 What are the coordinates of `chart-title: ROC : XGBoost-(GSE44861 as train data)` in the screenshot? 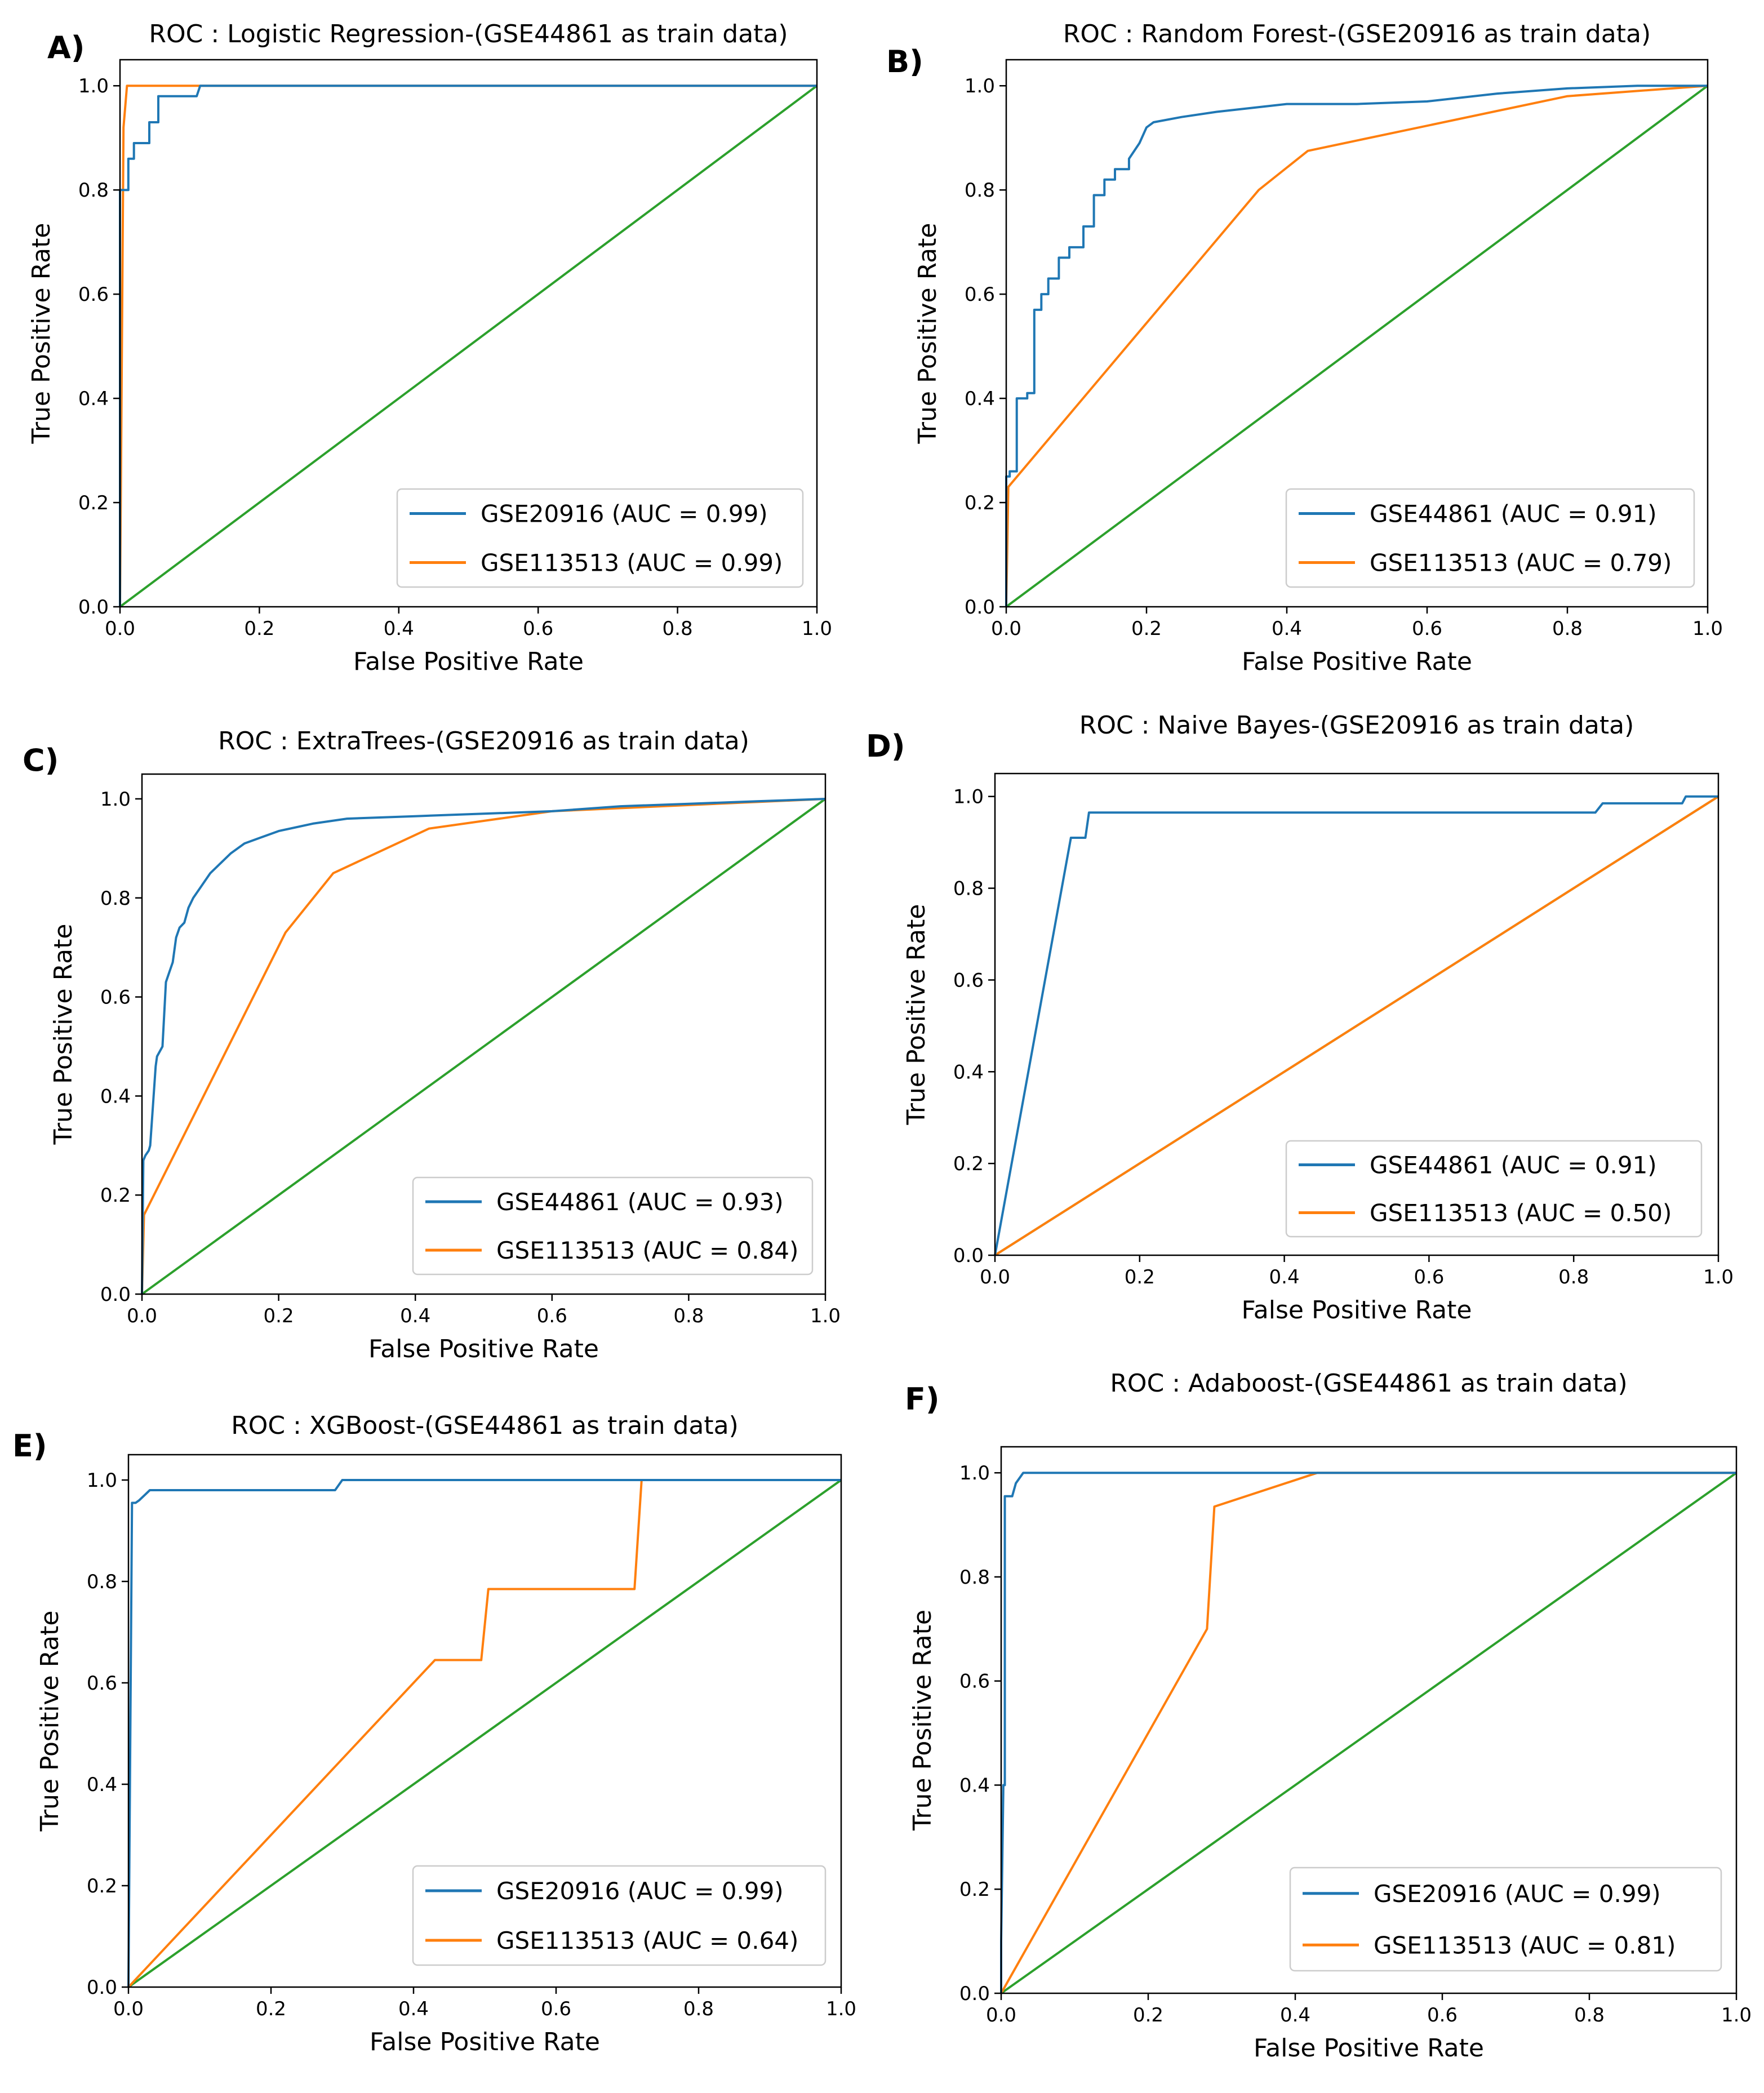 It's located at (485, 1425).